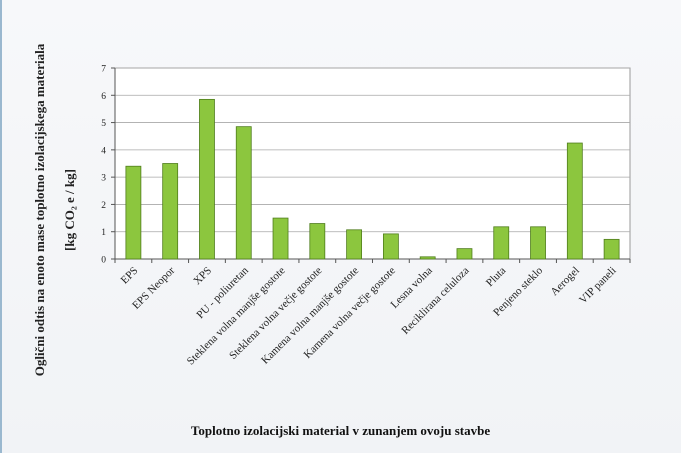  Describe the element at coordinates (202, 276) in the screenshot. I see `x-tick-label: XPS` at that location.